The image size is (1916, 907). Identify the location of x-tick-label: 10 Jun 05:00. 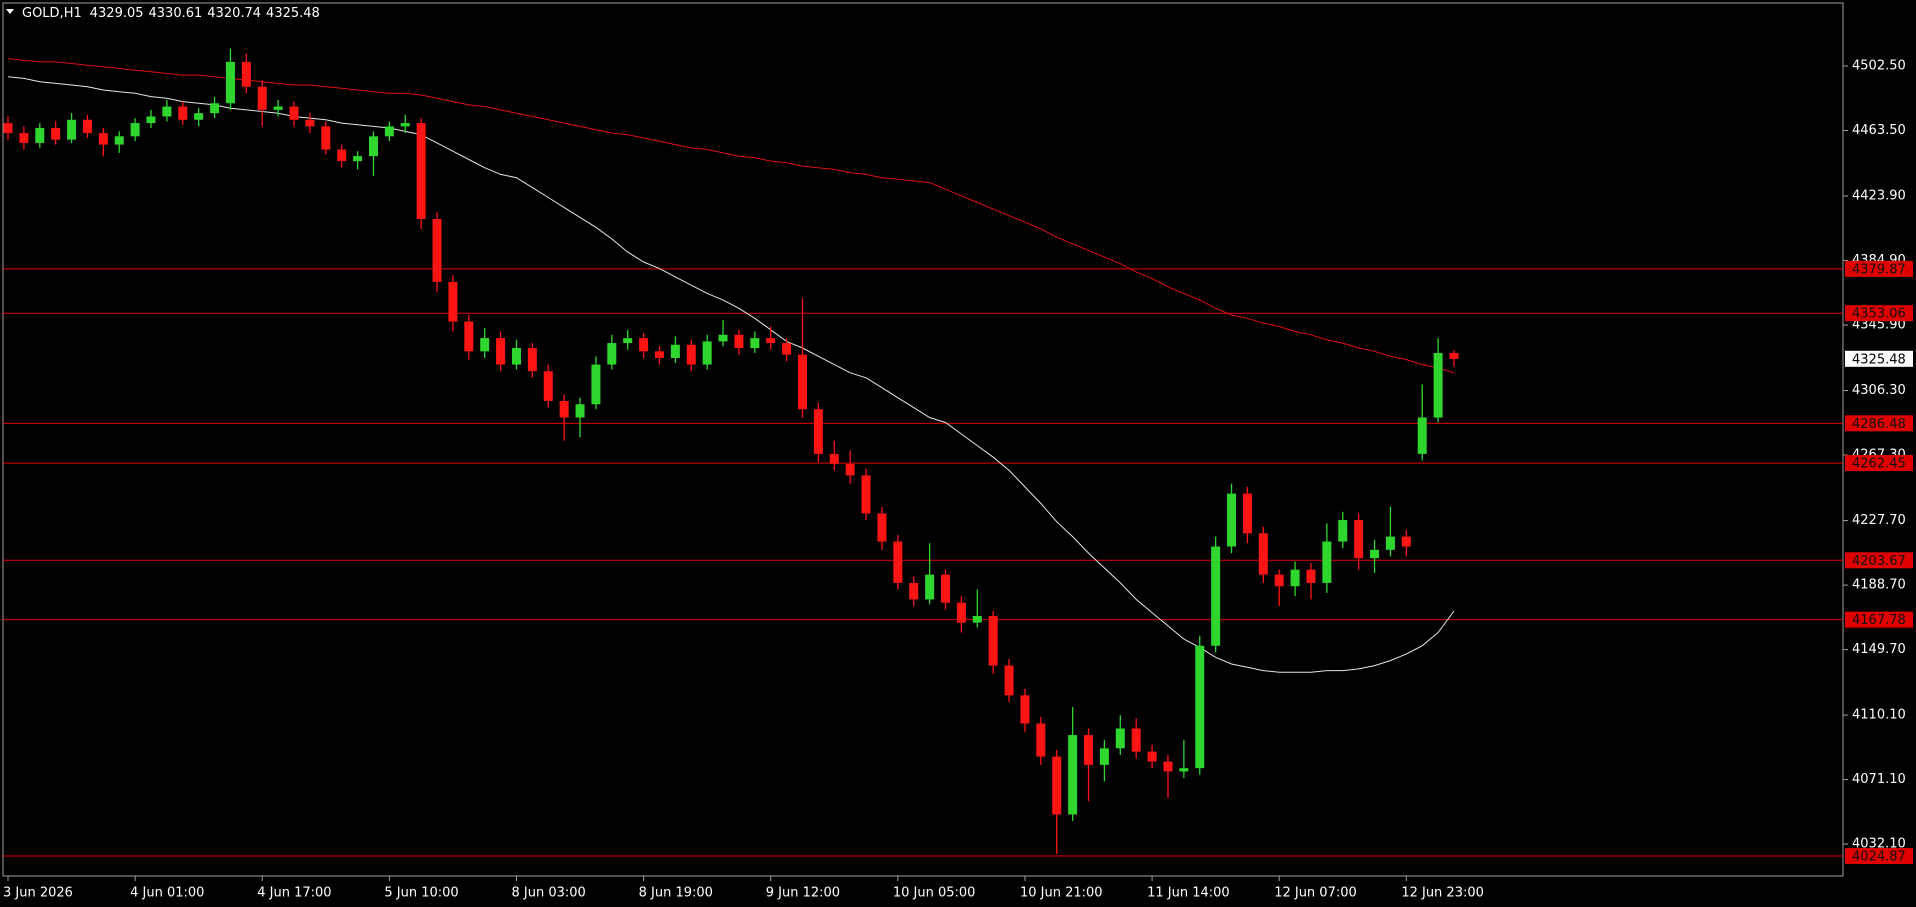
(934, 893).